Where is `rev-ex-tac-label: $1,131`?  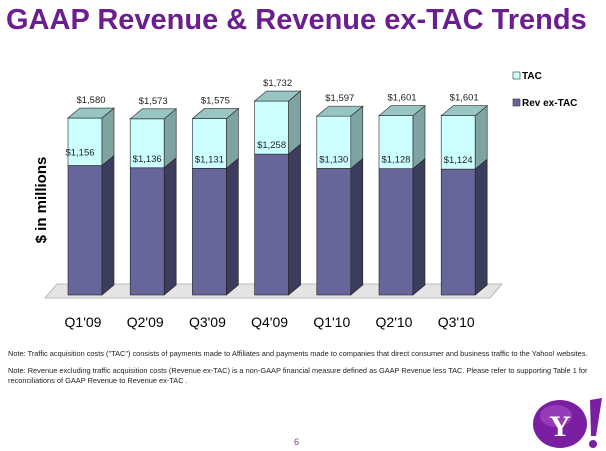 rev-ex-tac-label: $1,131 is located at coordinates (209, 159).